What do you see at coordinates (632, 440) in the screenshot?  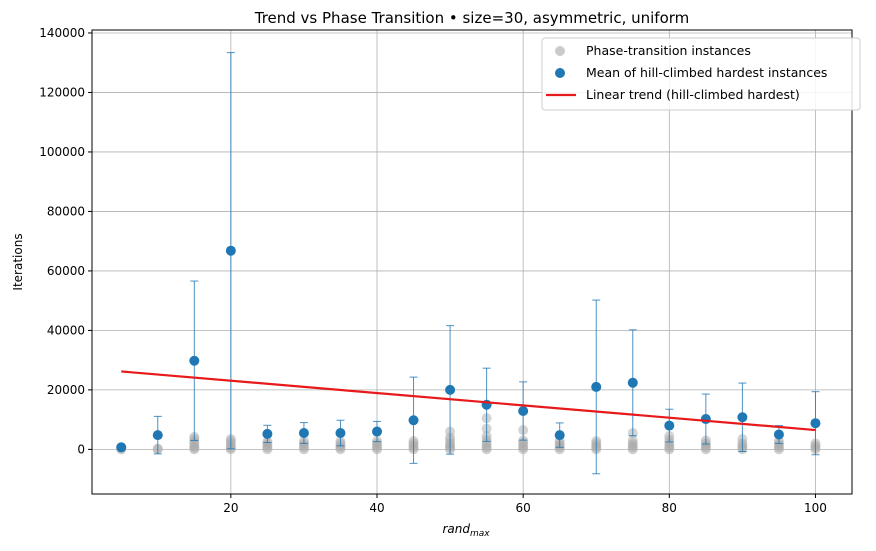 I see `phase-point` at bounding box center [632, 440].